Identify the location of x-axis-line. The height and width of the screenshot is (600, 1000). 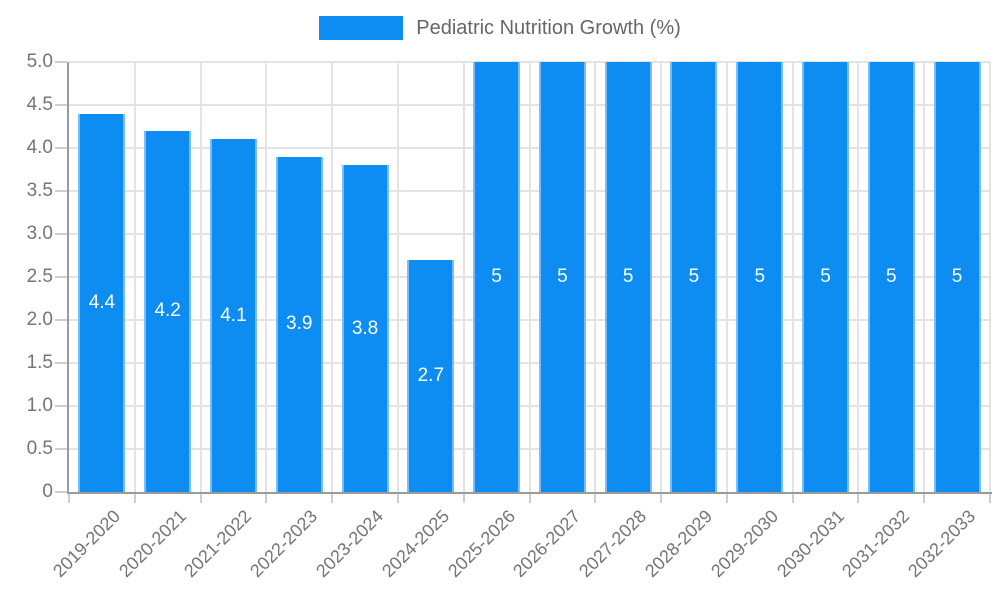
(529, 493).